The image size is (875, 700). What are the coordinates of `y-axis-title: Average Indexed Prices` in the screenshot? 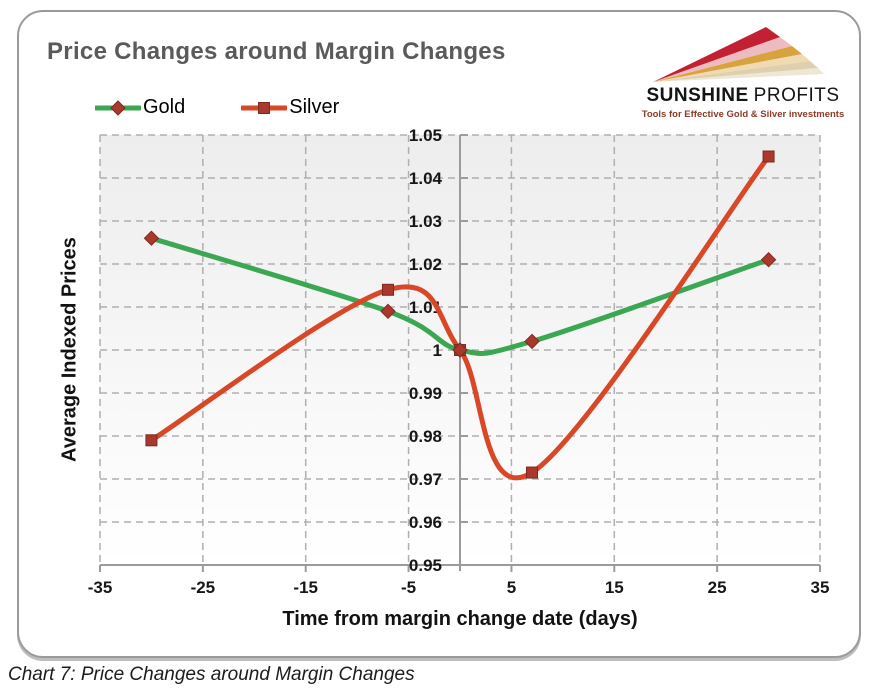 It's located at (69, 350).